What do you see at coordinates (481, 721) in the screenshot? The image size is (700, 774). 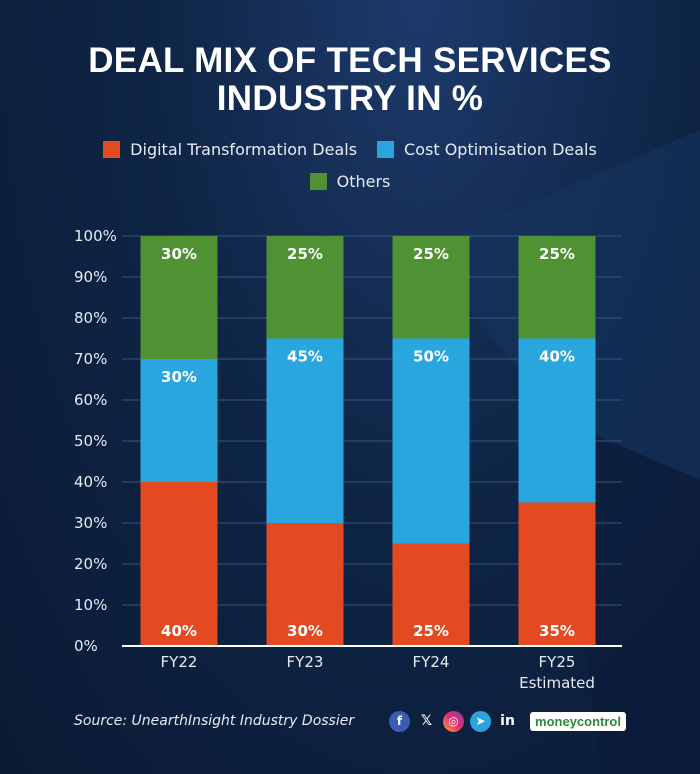 I see `telegram-icon: ➤` at bounding box center [481, 721].